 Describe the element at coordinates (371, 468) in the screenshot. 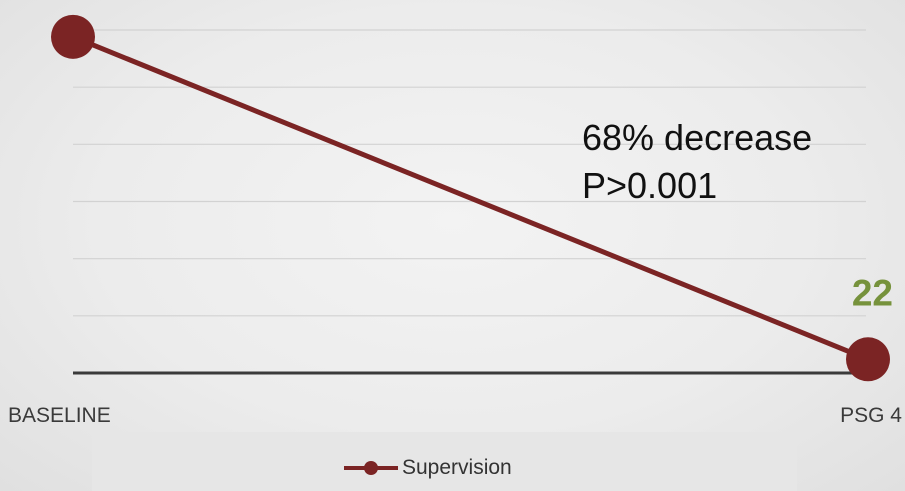

I see `legend-swatch-icon` at that location.